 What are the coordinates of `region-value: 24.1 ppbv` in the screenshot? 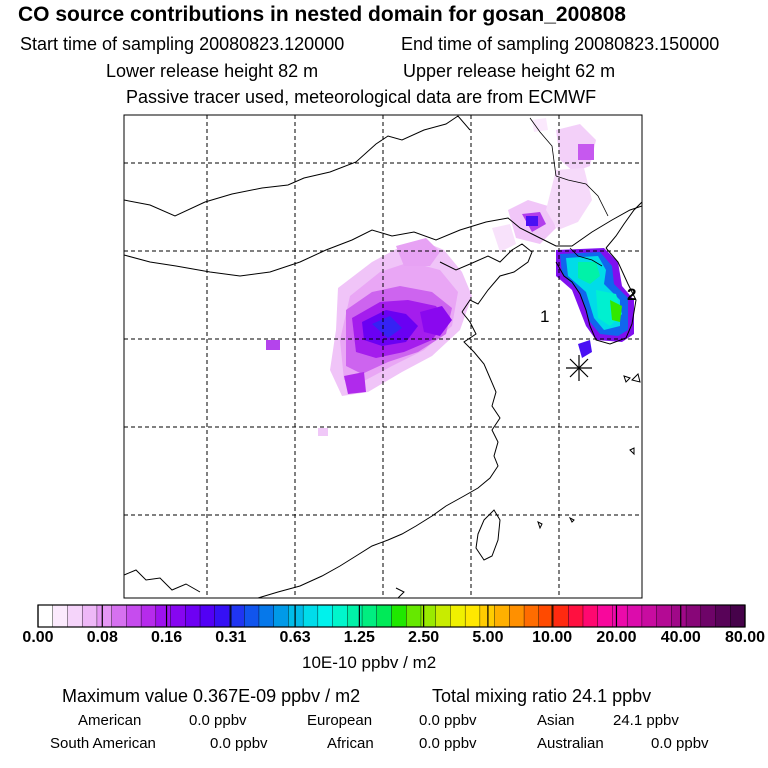 It's located at (646, 720).